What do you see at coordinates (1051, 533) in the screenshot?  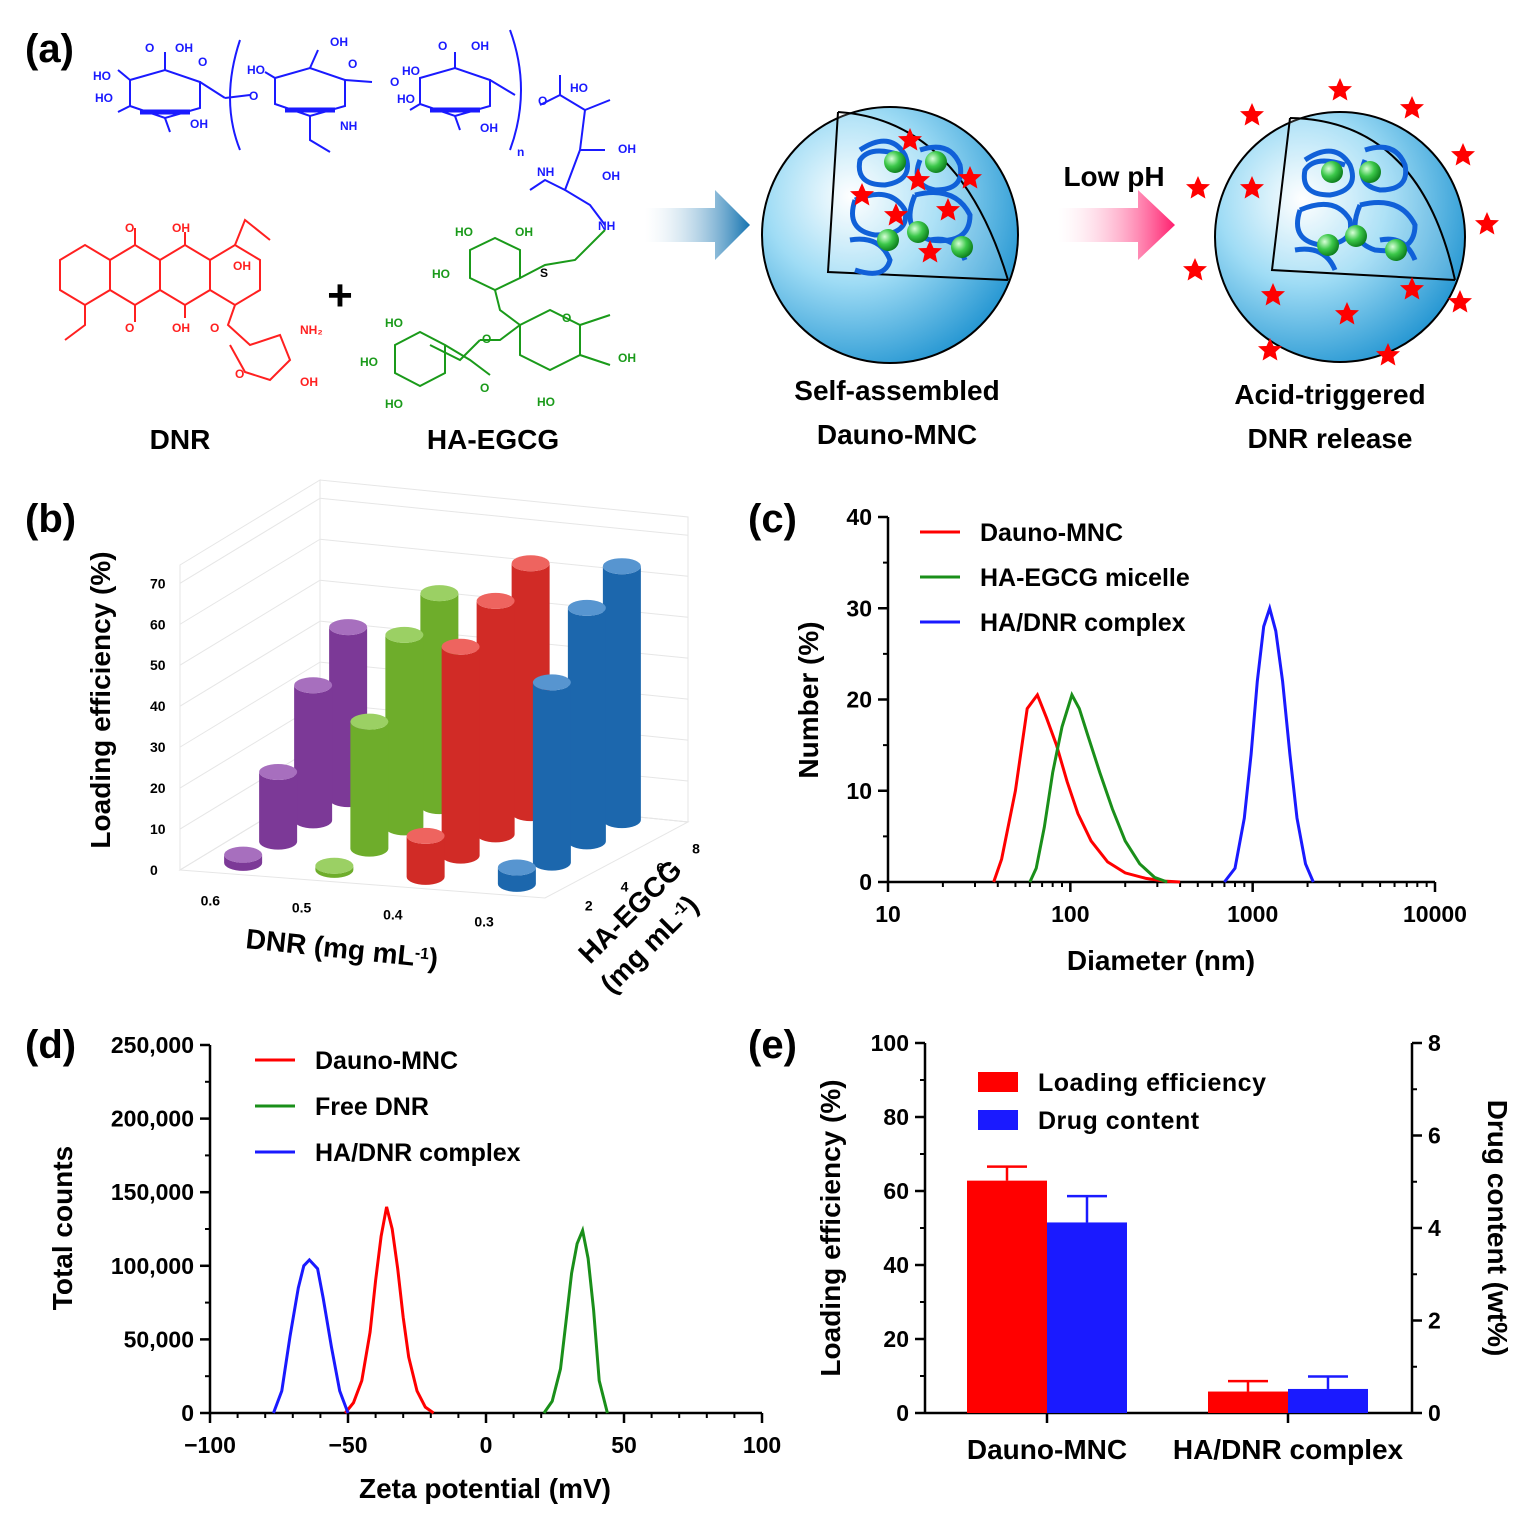 I see `chart-c-legend-label: Dauno-MNC` at bounding box center [1051, 533].